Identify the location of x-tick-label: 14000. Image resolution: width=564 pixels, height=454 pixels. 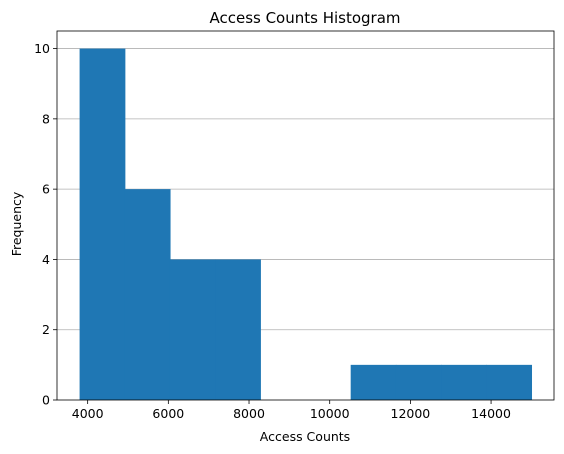
(491, 413).